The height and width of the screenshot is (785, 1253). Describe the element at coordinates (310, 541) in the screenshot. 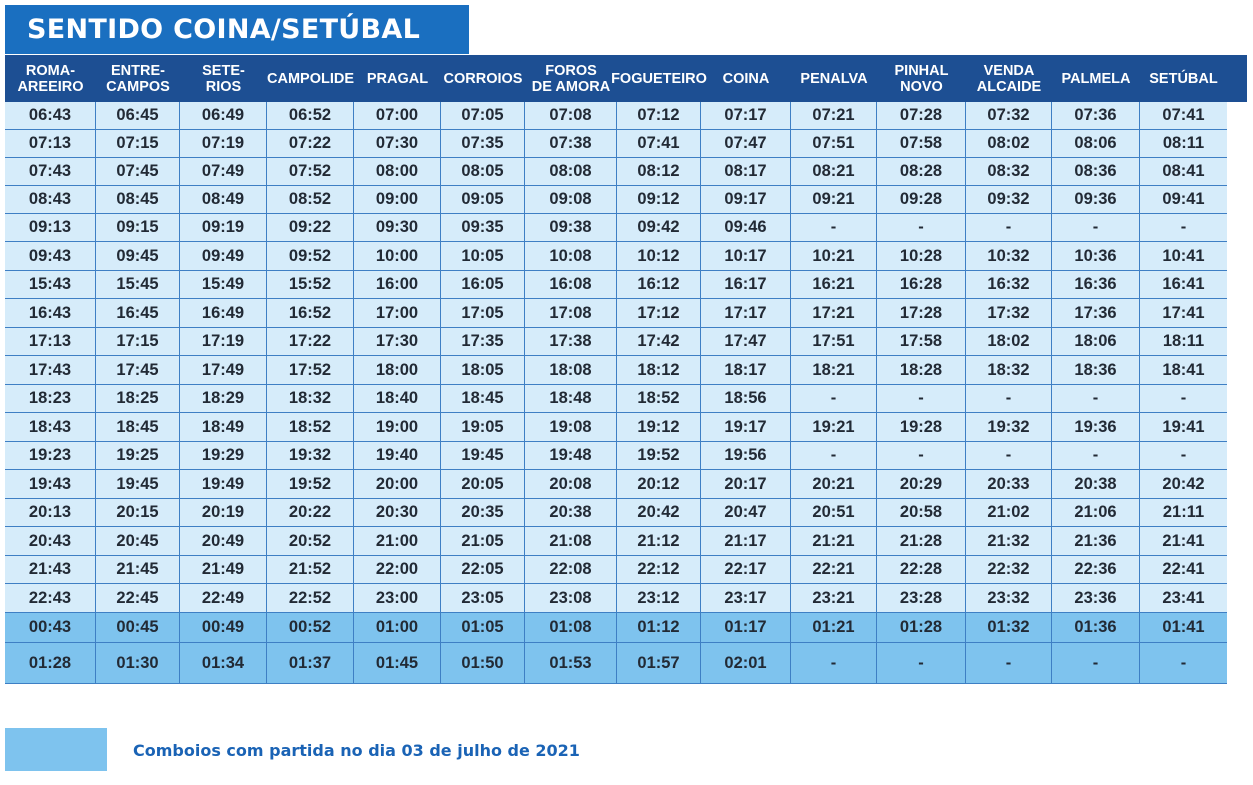

I see `time-cell: 20:52` at that location.